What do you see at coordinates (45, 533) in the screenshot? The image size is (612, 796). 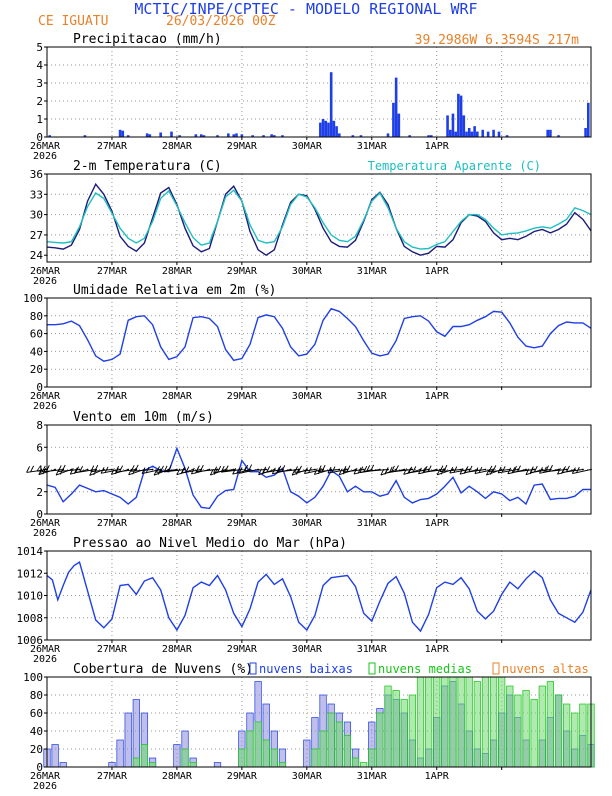 I see `x-first-year: 2026` at bounding box center [45, 533].